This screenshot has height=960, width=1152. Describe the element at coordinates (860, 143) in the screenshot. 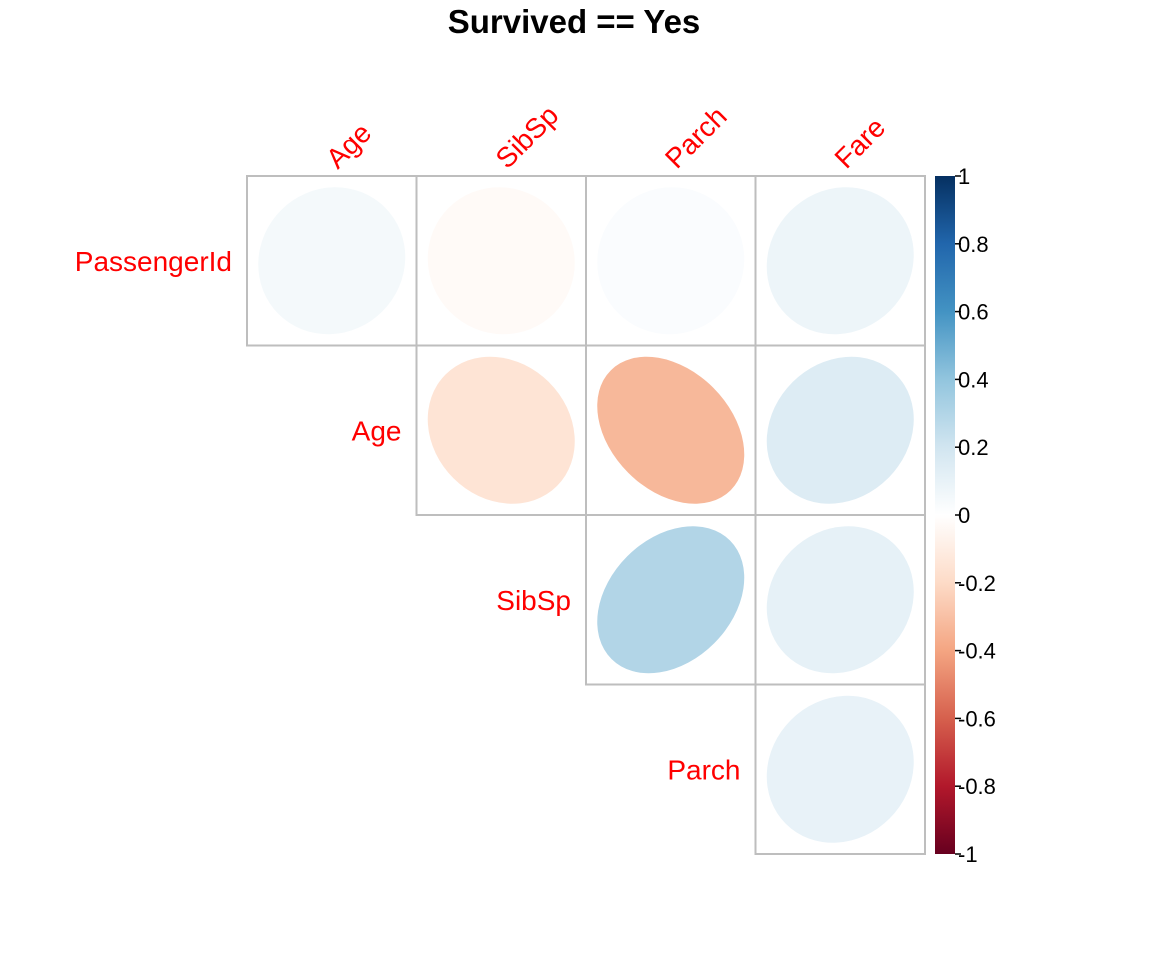

I see `column-label: Fare` at that location.